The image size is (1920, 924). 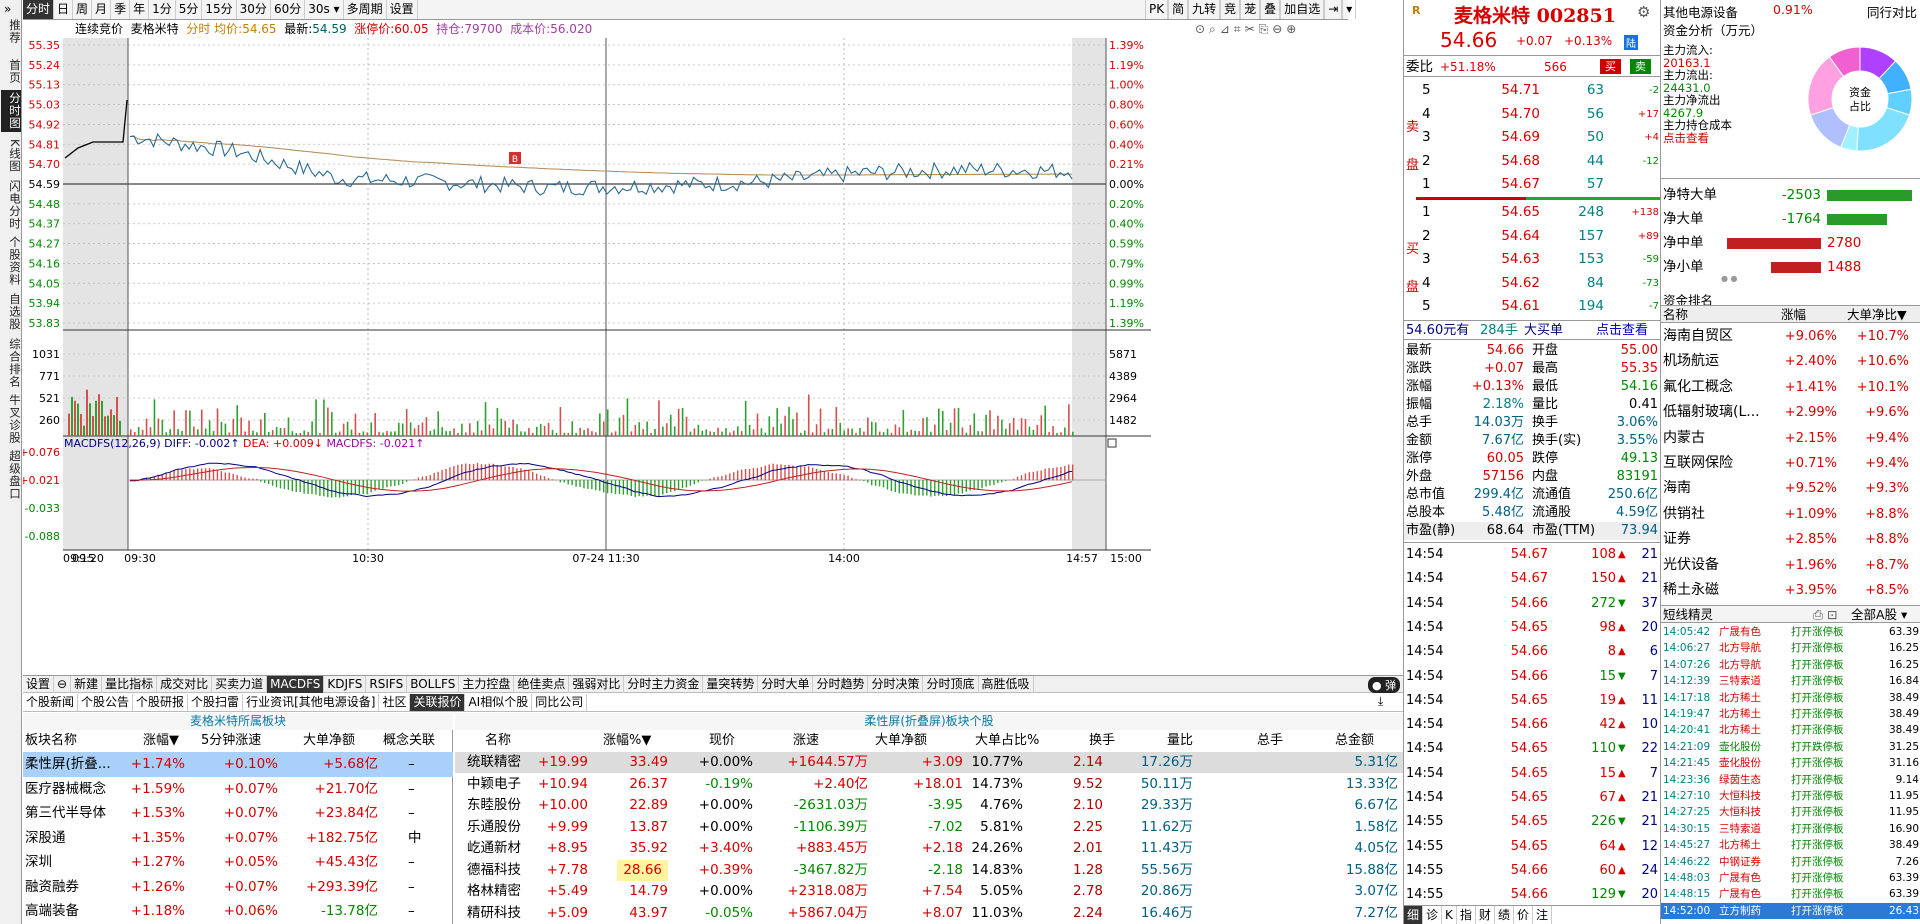 I want to click on indicator-tab-settings: 设置, so click(x=39, y=684).